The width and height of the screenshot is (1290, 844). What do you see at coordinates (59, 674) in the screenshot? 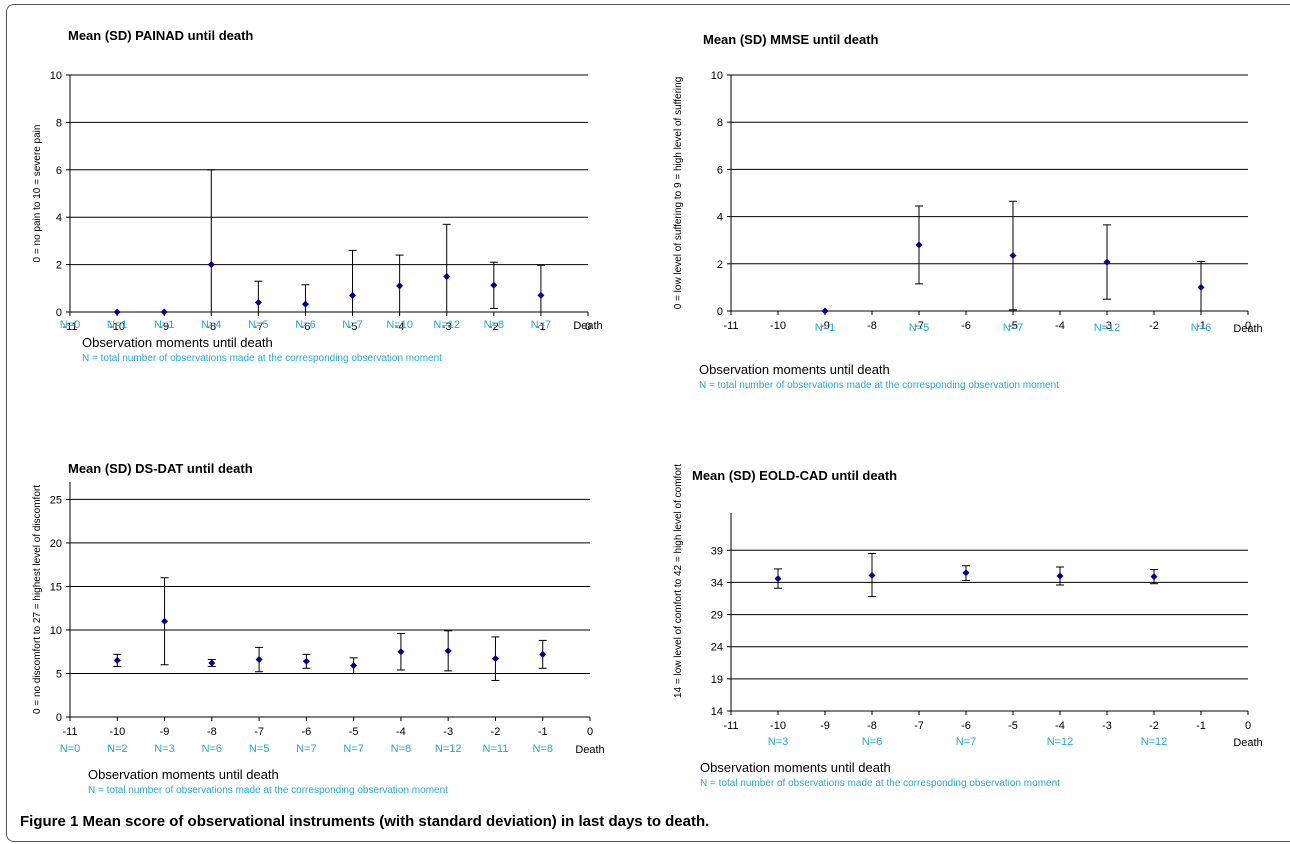
I see `y-tick-label: 5` at bounding box center [59, 674].